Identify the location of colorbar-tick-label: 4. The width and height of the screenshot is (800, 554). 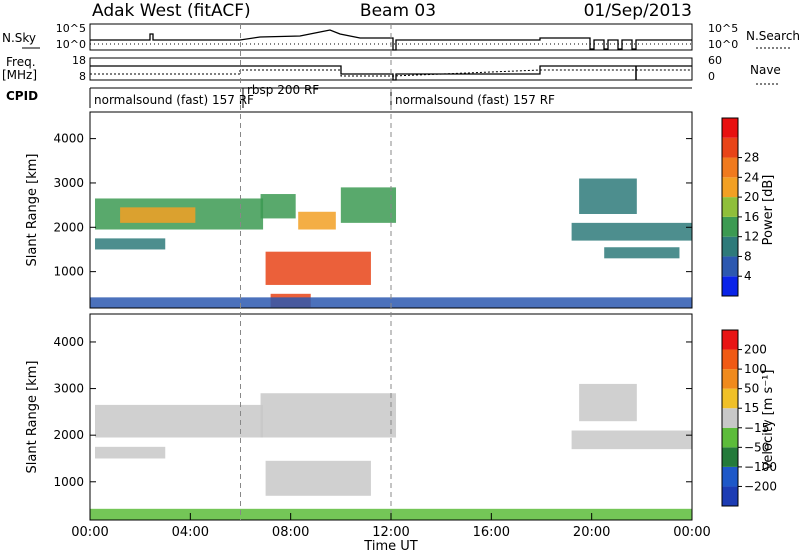
(748, 276).